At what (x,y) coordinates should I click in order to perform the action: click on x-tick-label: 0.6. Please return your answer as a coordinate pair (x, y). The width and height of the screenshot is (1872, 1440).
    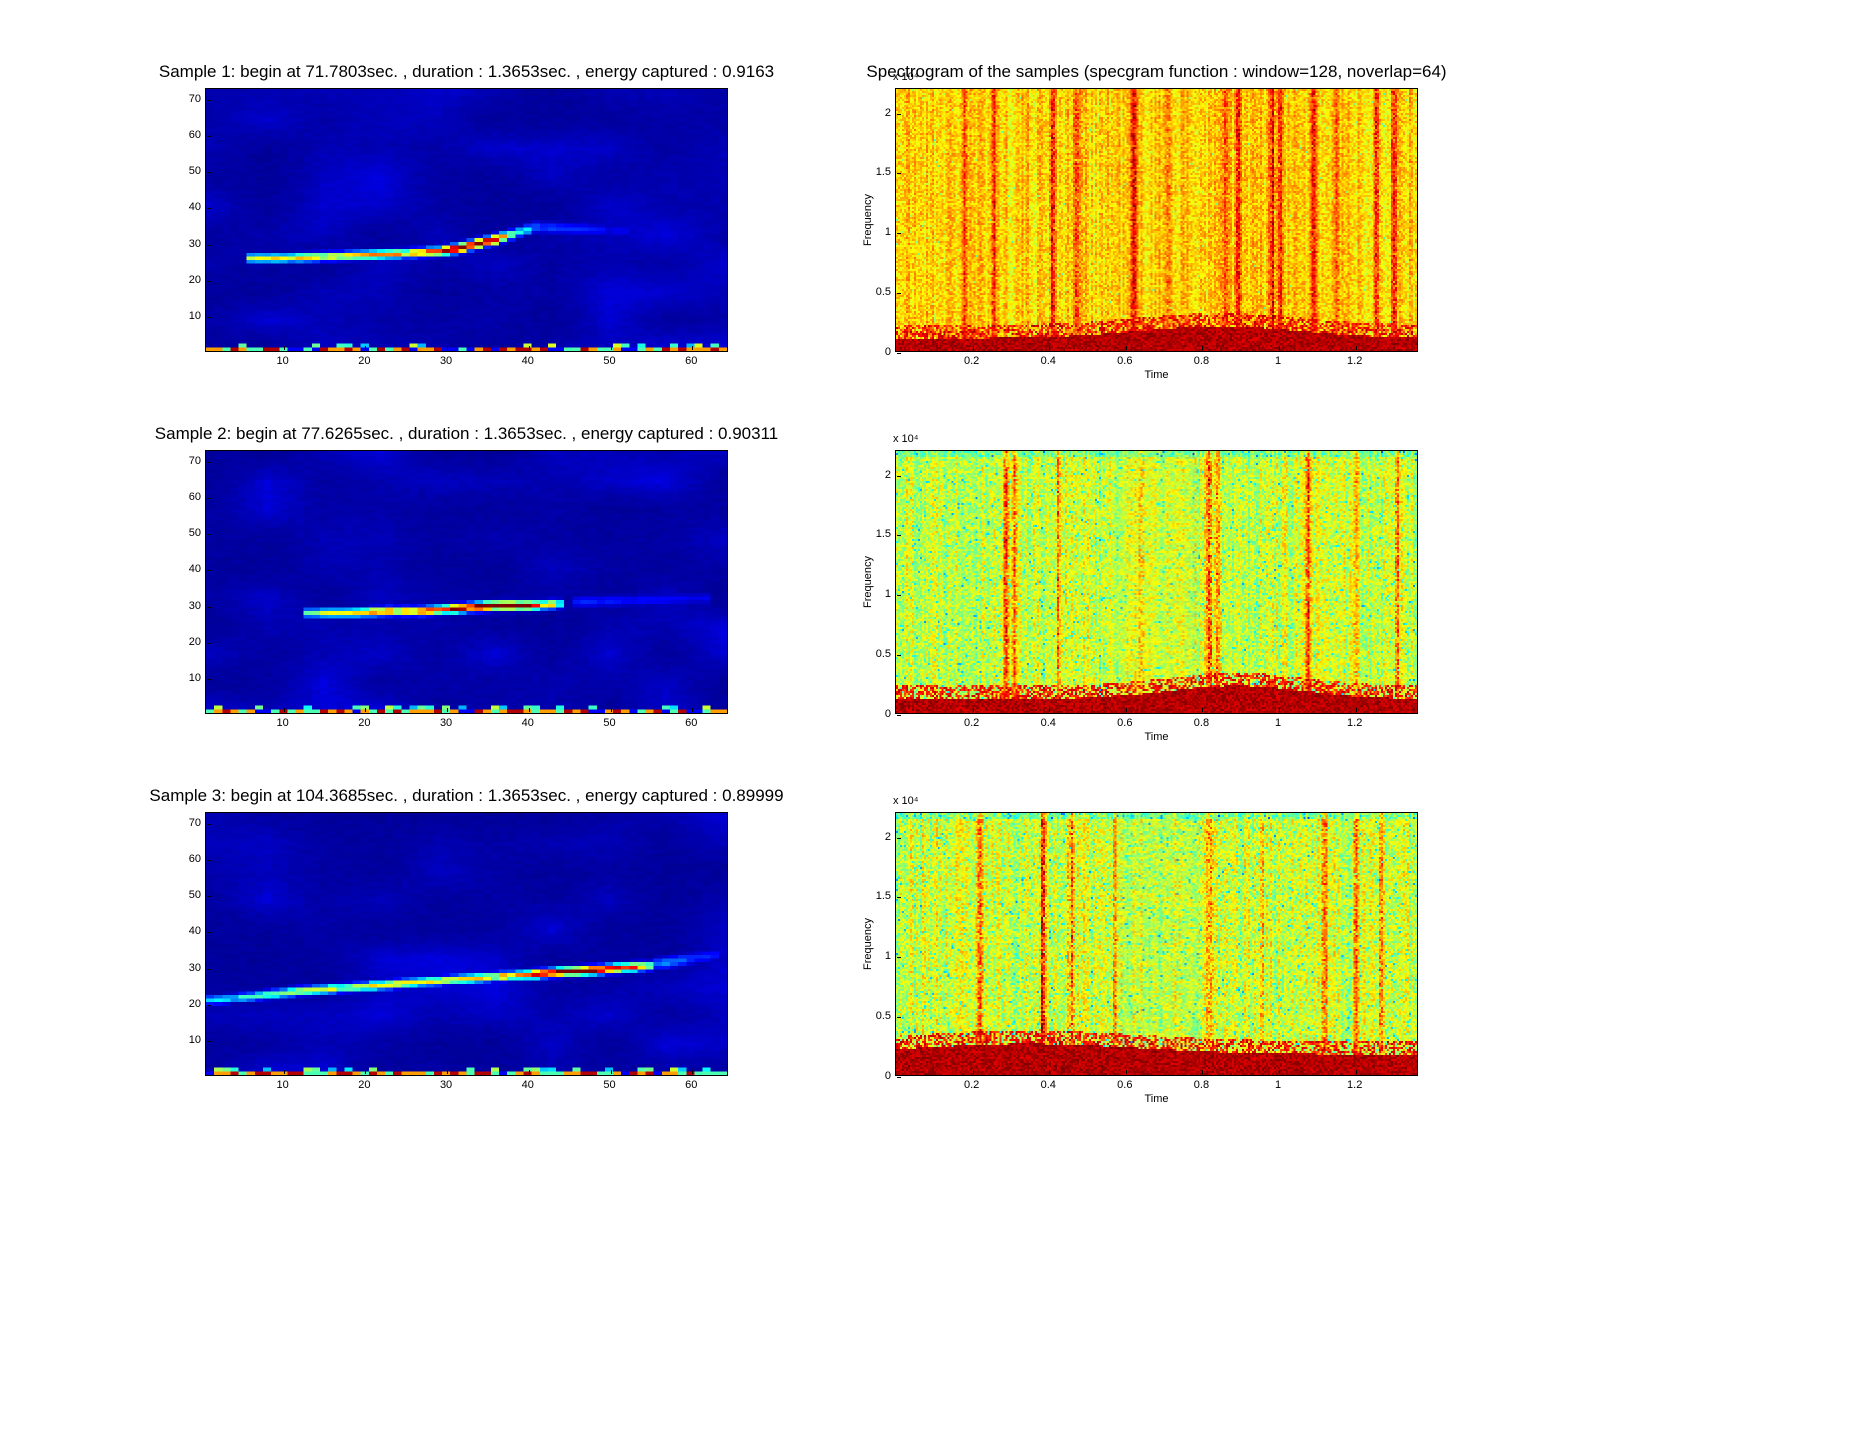
    Looking at the image, I should click on (1125, 361).